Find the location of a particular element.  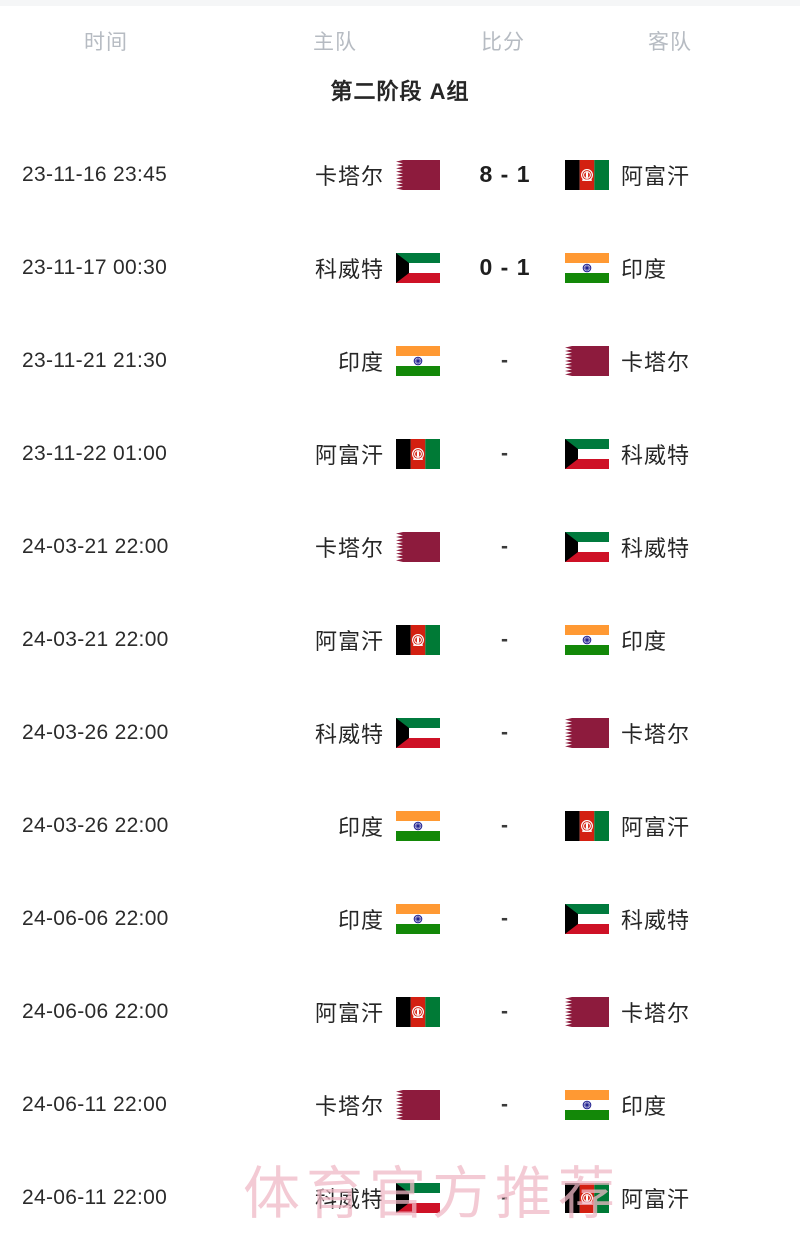

match-row: 23-11-17 00:30 科威特 0 - 1 印度 is located at coordinates (400, 267).